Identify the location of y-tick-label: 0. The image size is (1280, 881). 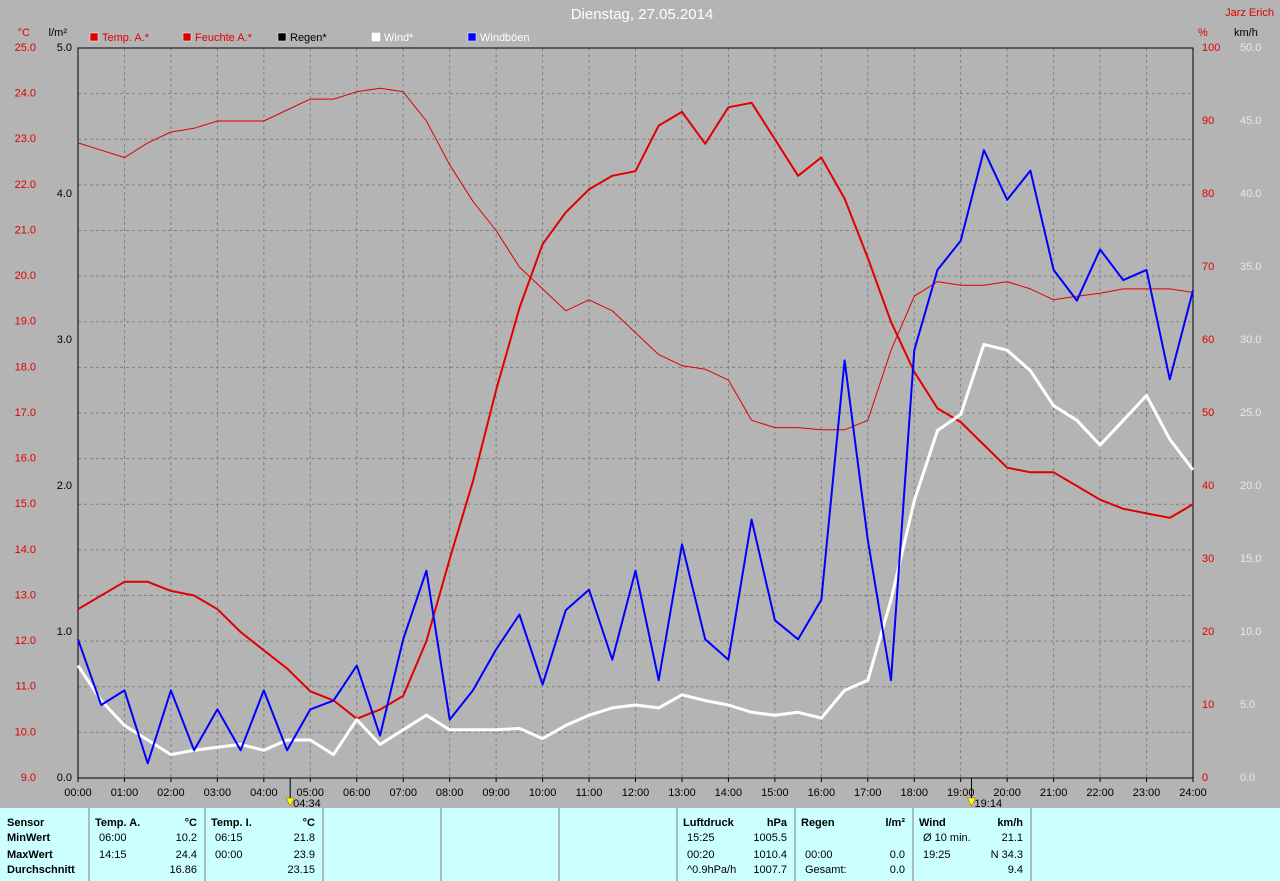
(1205, 778).